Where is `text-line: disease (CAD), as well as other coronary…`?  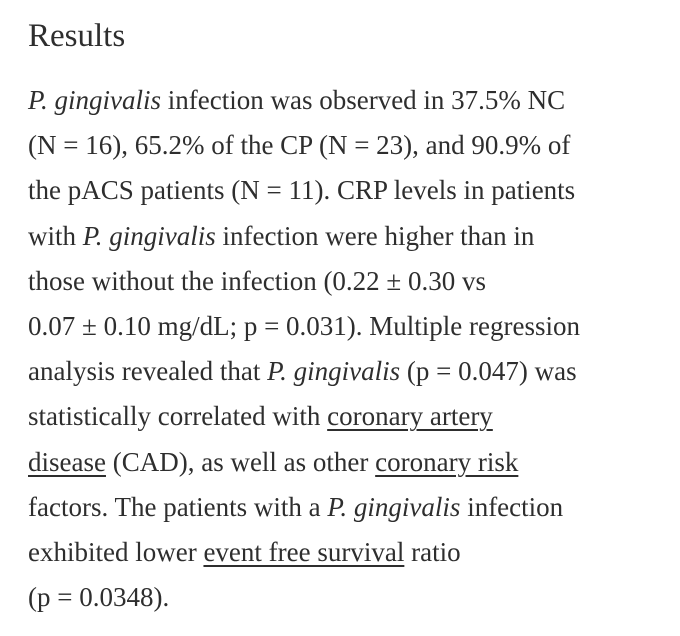
text-line: disease (CAD), as well as other coronary… is located at coordinates (348, 462).